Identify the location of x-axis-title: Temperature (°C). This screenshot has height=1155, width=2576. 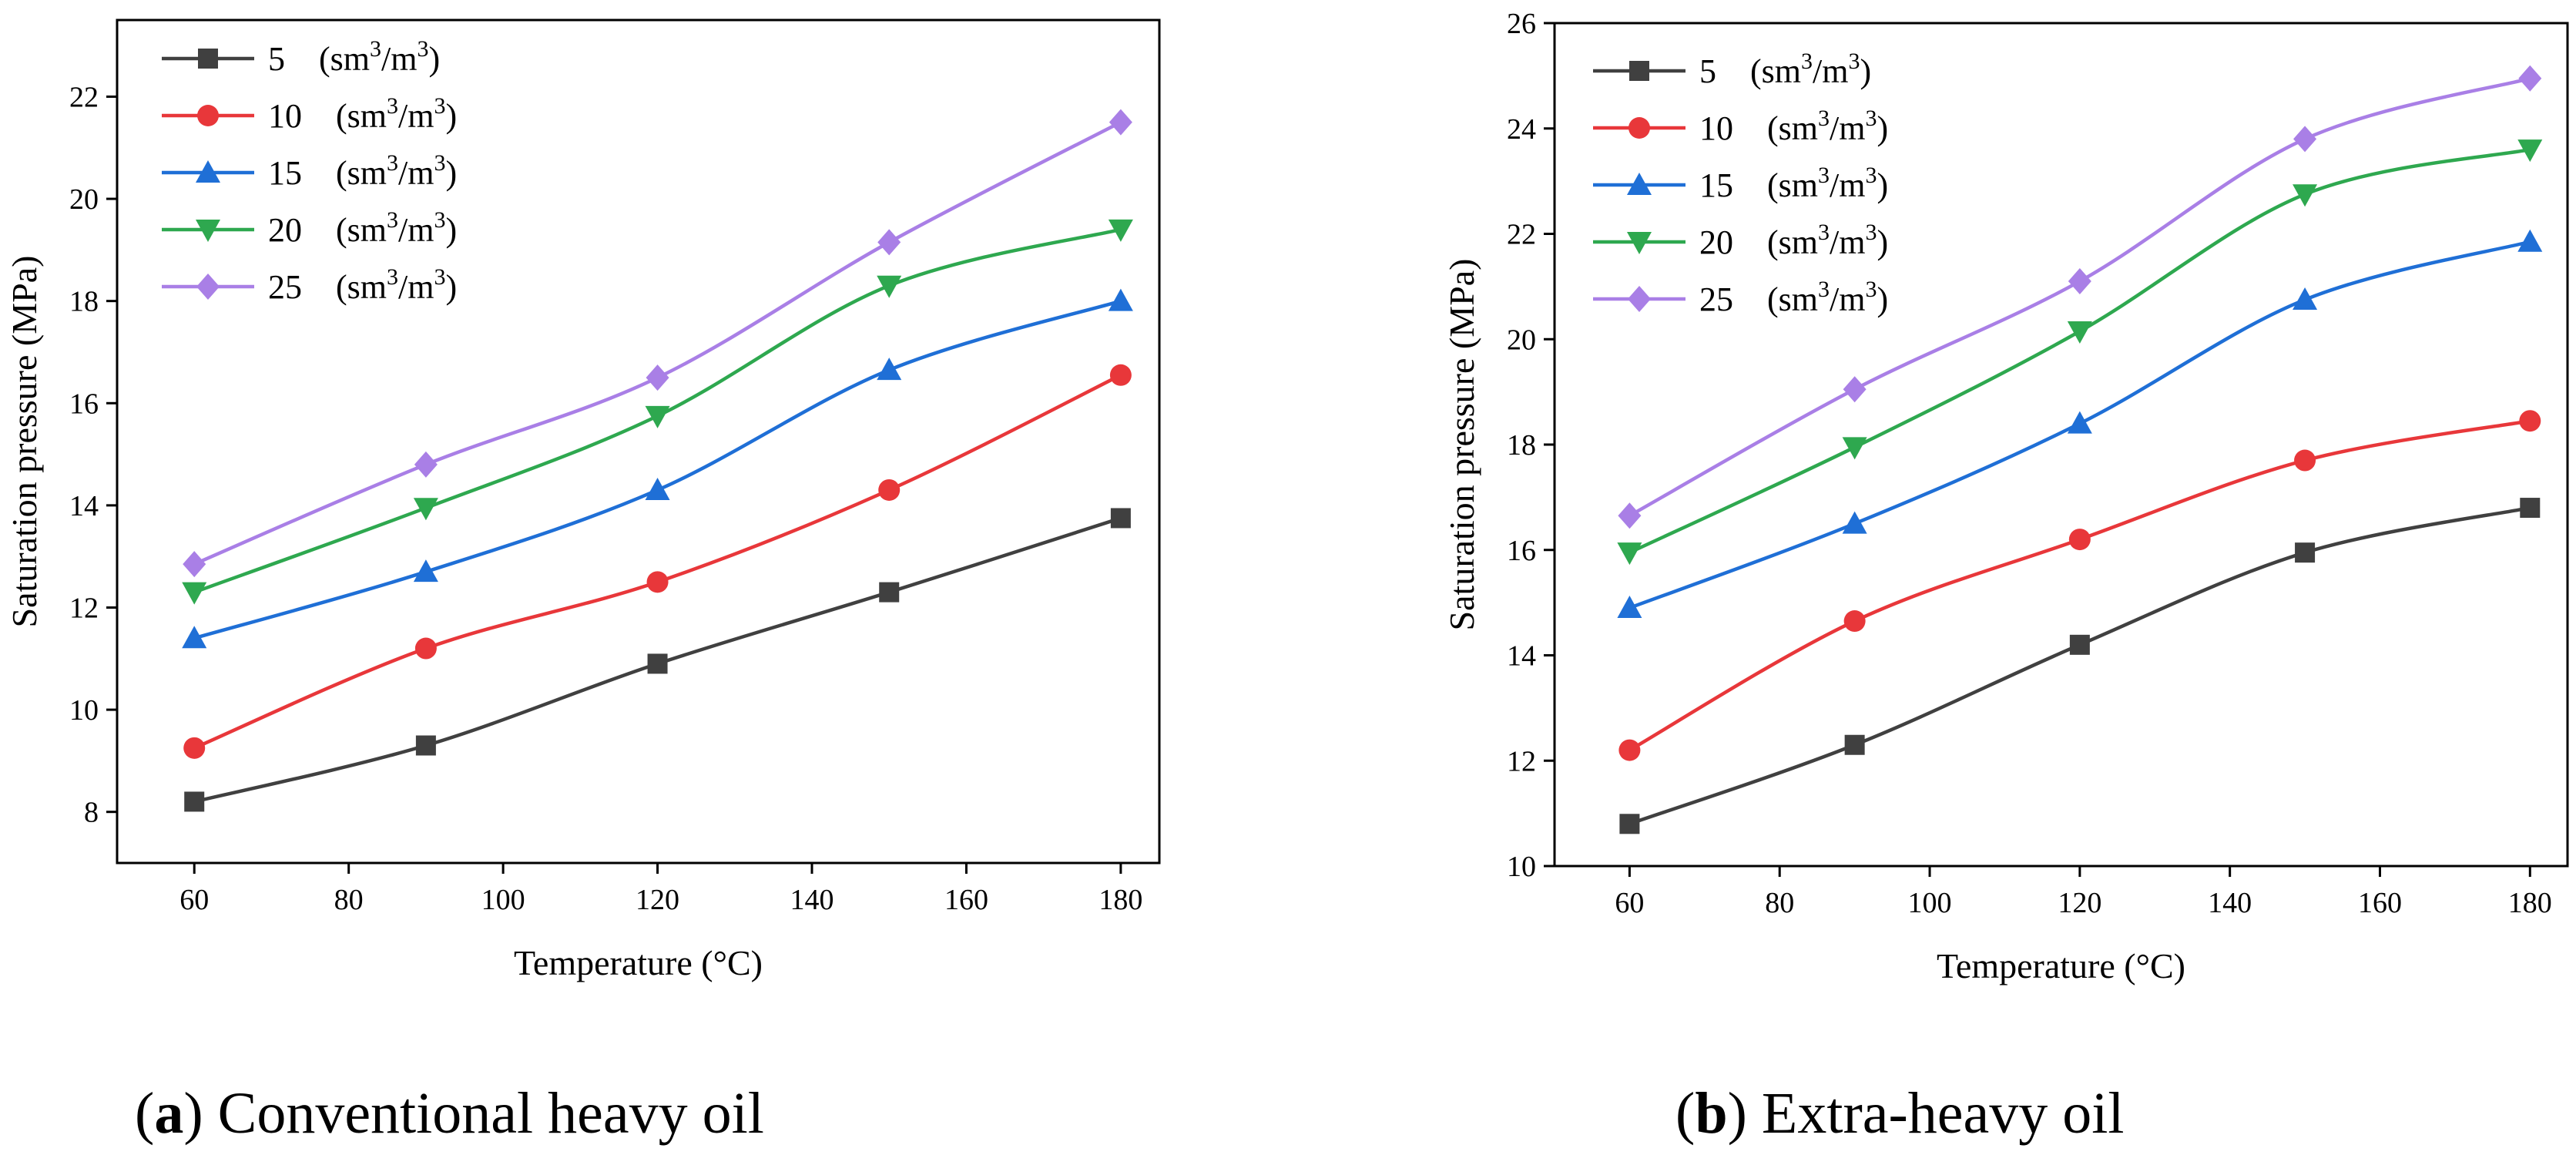
(638, 962).